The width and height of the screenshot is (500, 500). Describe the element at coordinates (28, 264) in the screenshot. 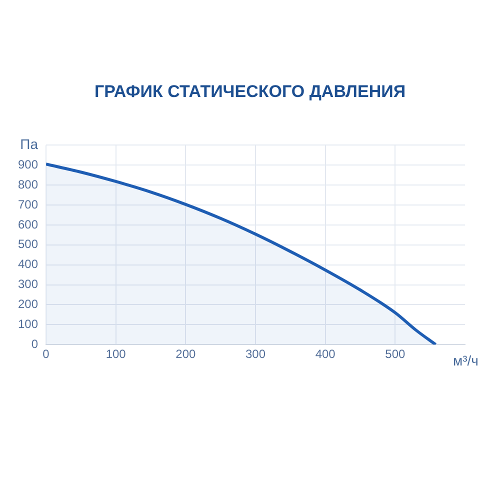

I see `y-tick-label: 400` at that location.